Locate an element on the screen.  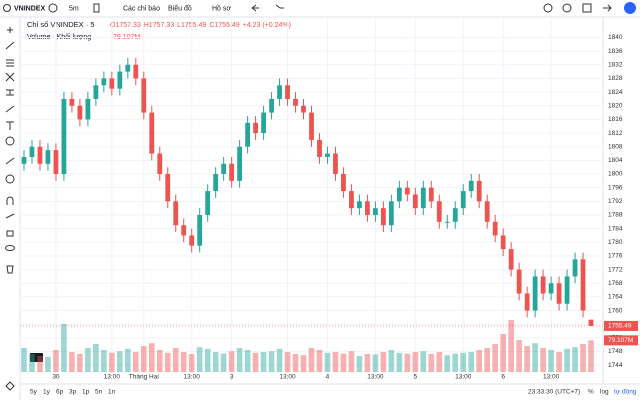
auto-toggle: tự động is located at coordinates (625, 392).